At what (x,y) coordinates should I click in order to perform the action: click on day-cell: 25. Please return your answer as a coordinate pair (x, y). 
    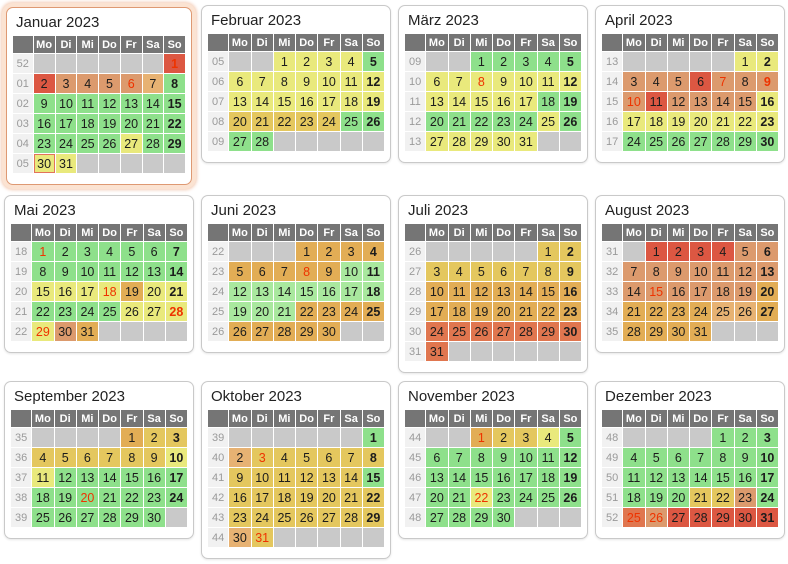
    Looking at the image, I should click on (110, 311).